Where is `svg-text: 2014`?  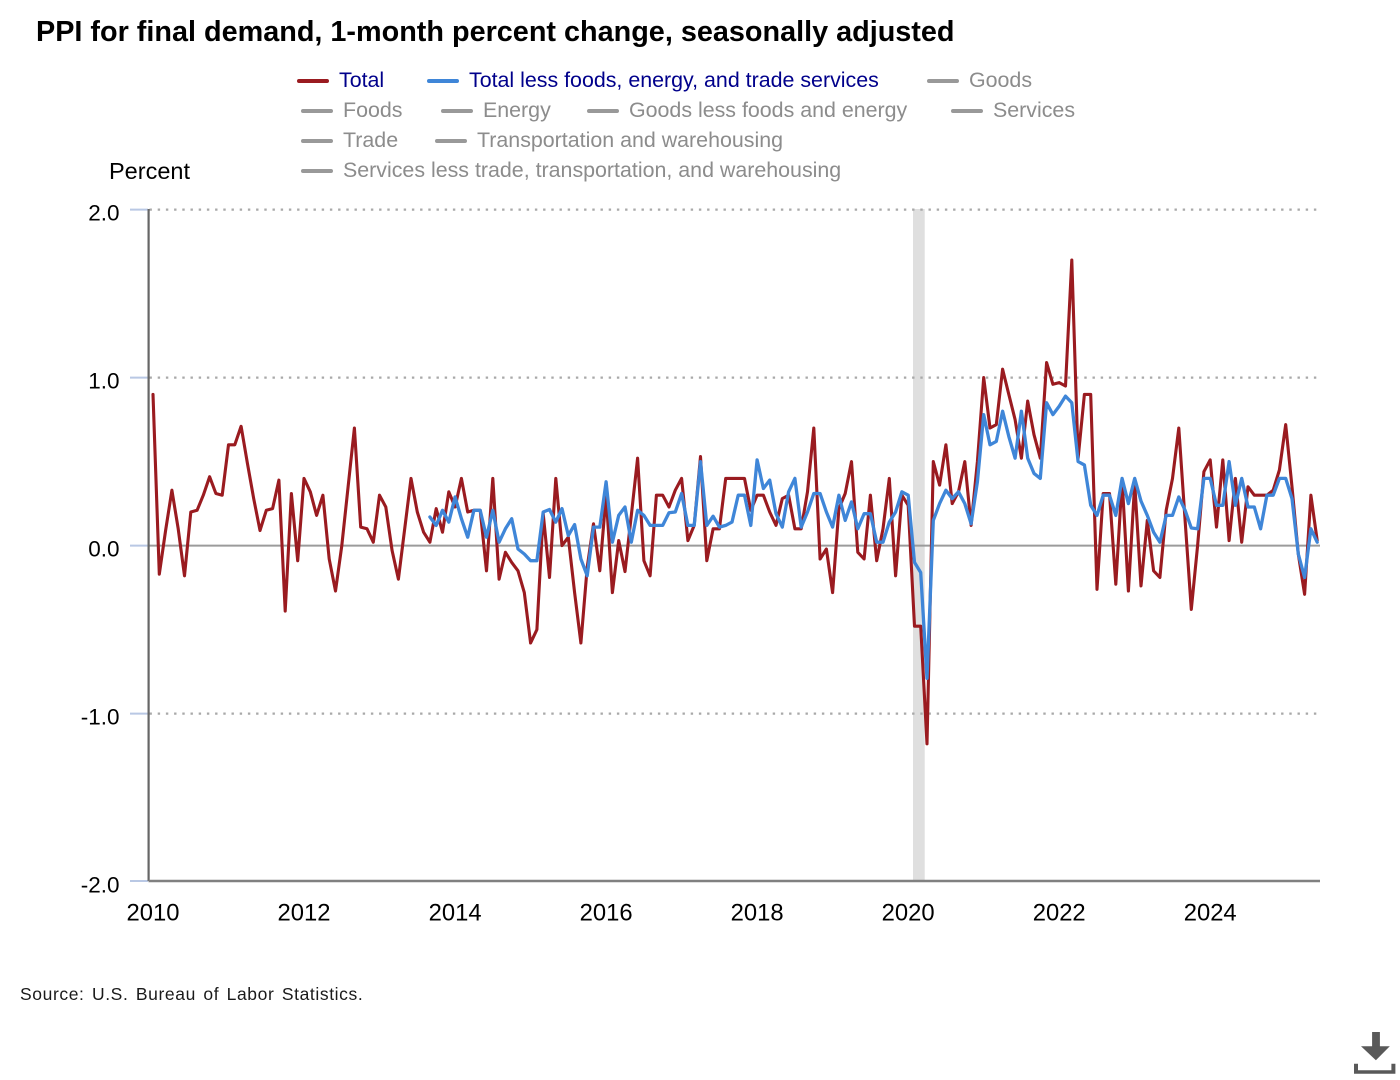 svg-text: 2014 is located at coordinates (455, 913).